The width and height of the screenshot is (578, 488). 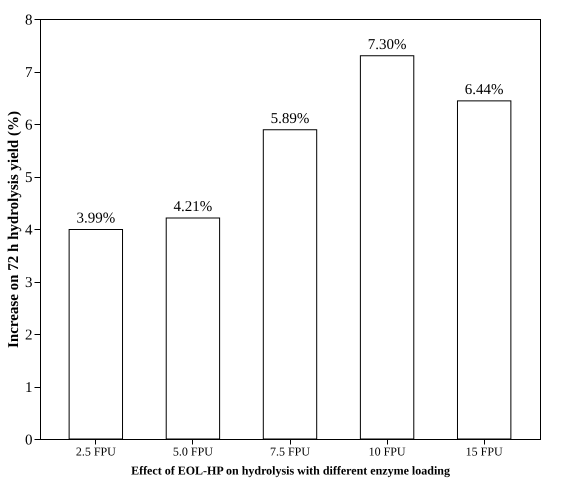 What do you see at coordinates (28, 440) in the screenshot?
I see `y-tick-label: 0` at bounding box center [28, 440].